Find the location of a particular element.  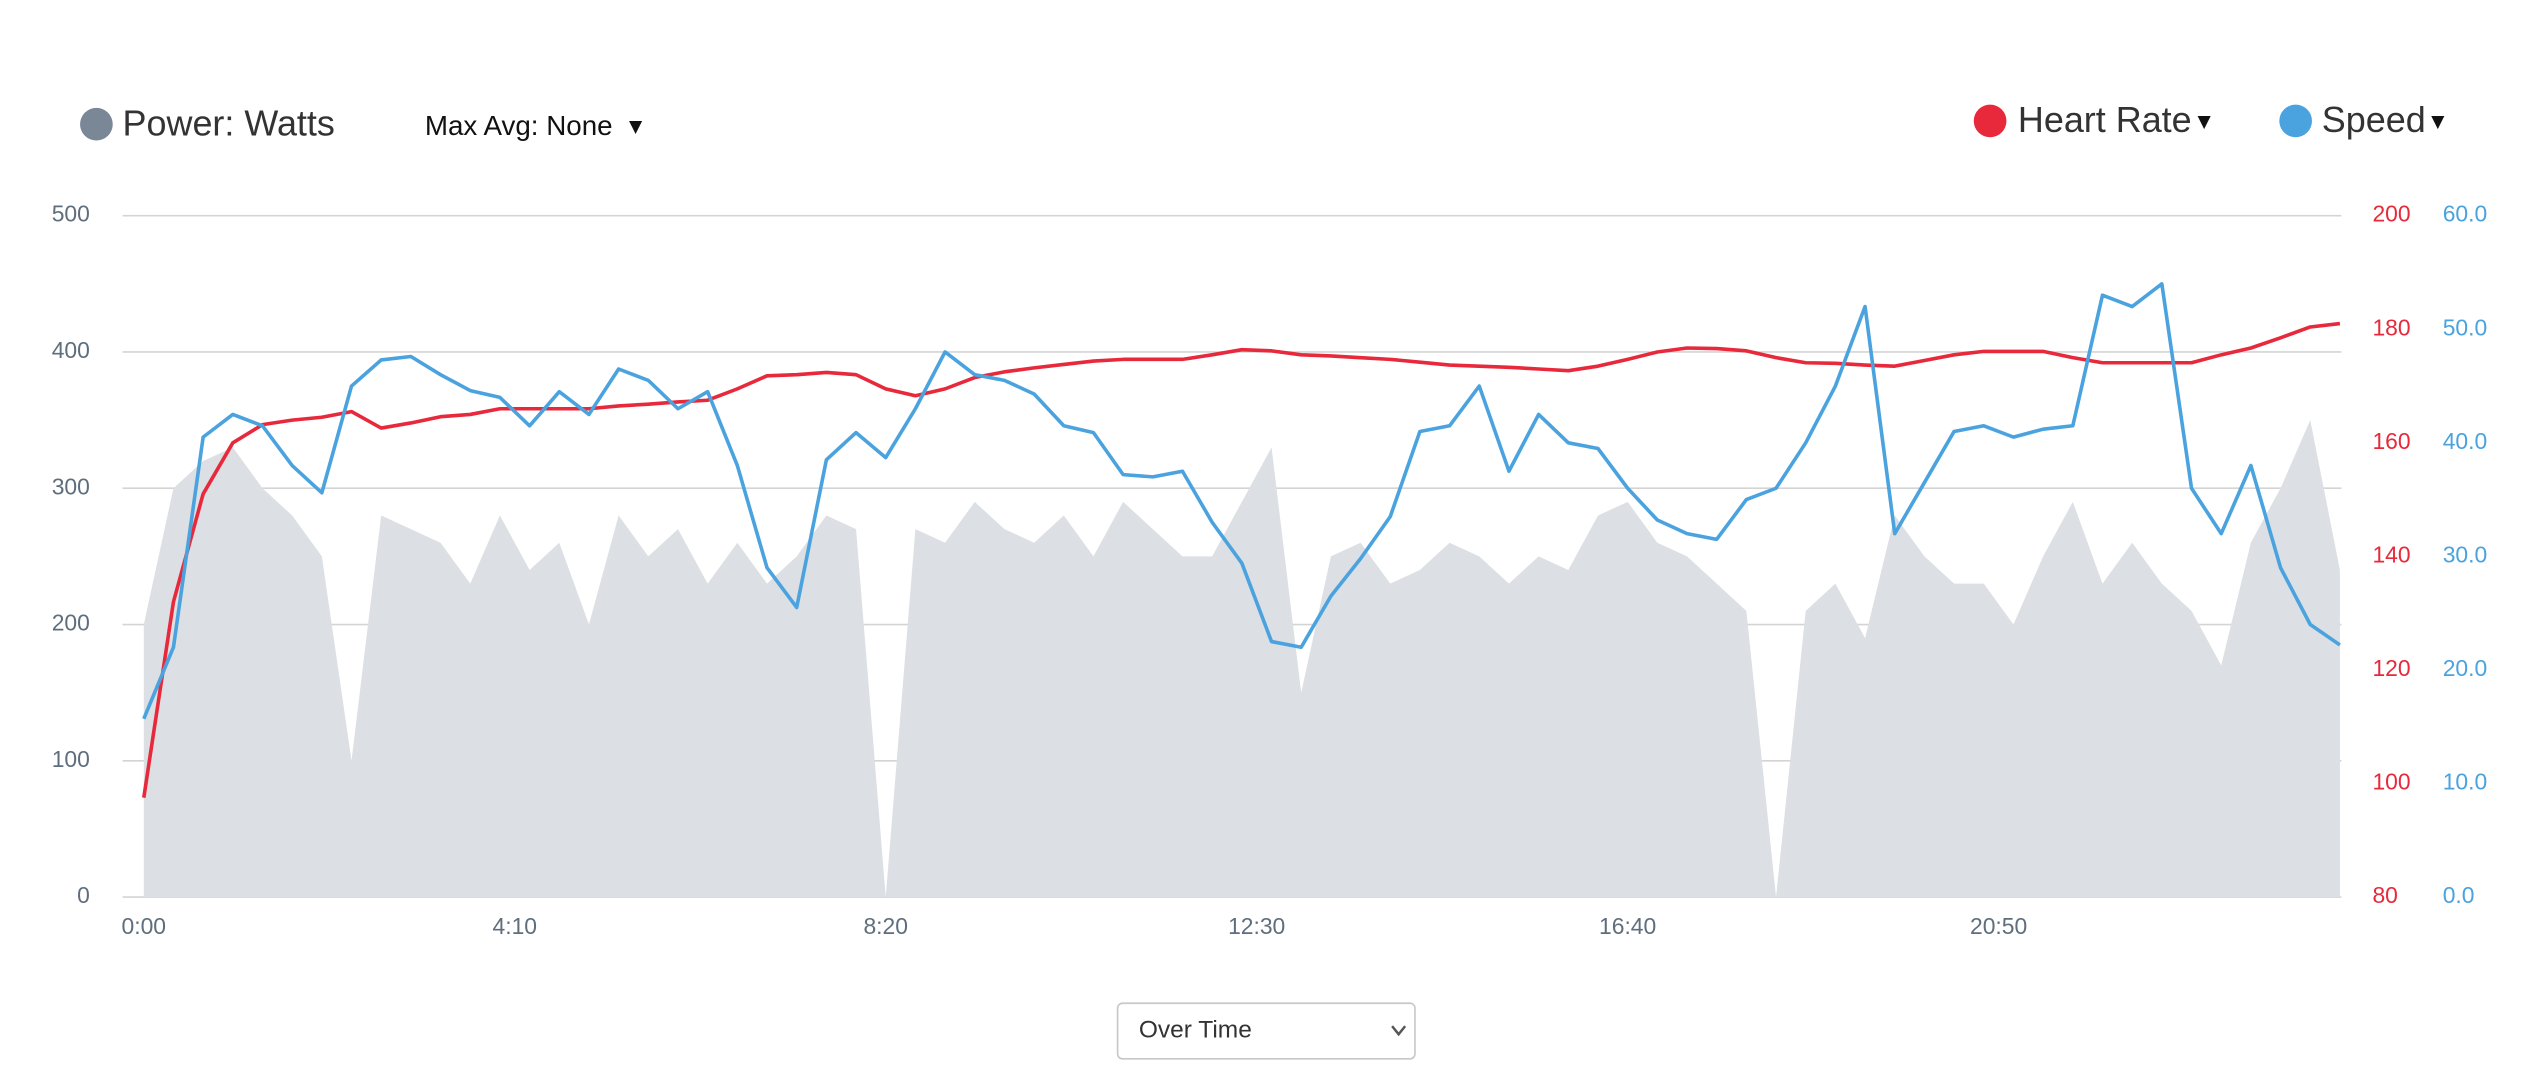

legend-label: Heart Rate is located at coordinates (2105, 119).